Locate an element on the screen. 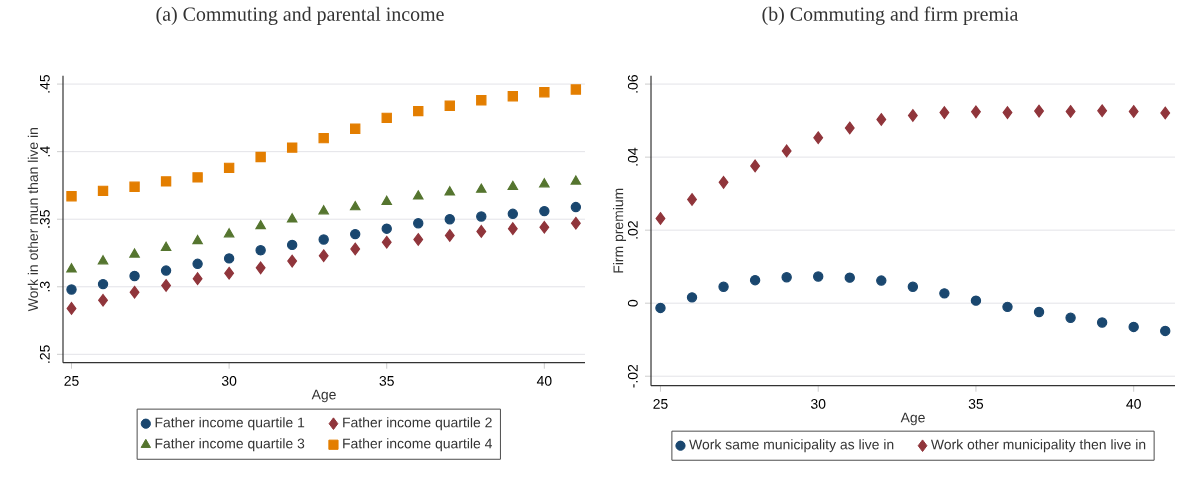 The height and width of the screenshot is (480, 1181). y-tick-label: 0 is located at coordinates (632, 303).